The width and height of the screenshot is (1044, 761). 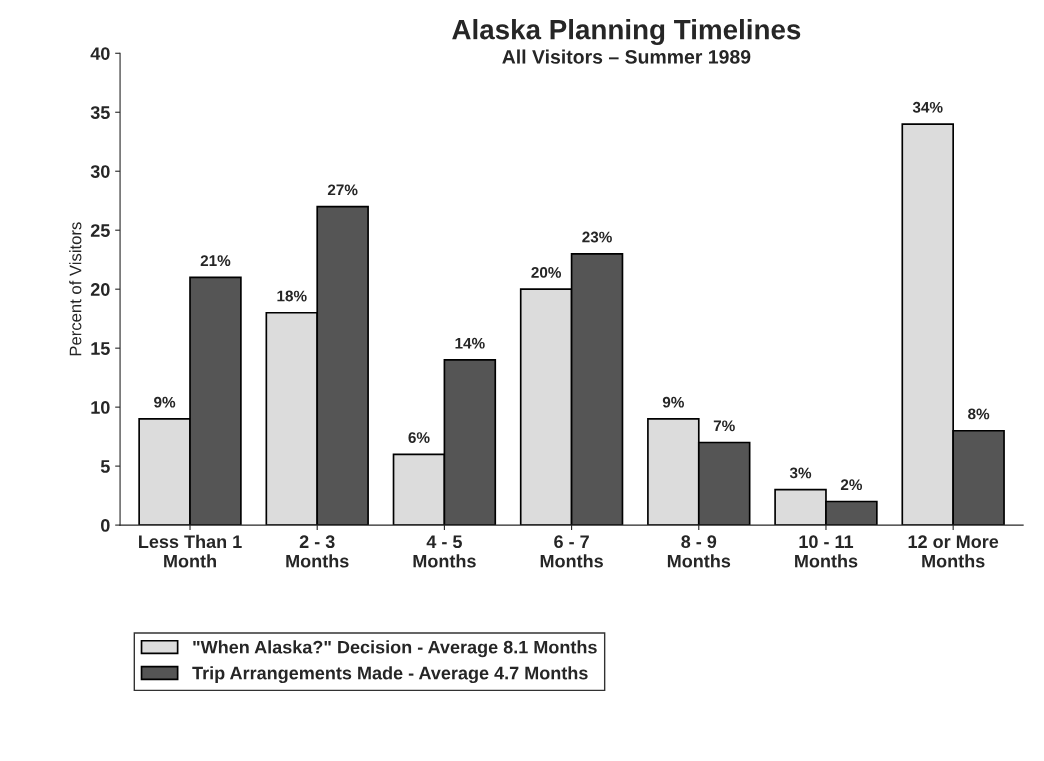 What do you see at coordinates (953, 551) in the screenshot?
I see `x-tick-label: 12 or More Months` at bounding box center [953, 551].